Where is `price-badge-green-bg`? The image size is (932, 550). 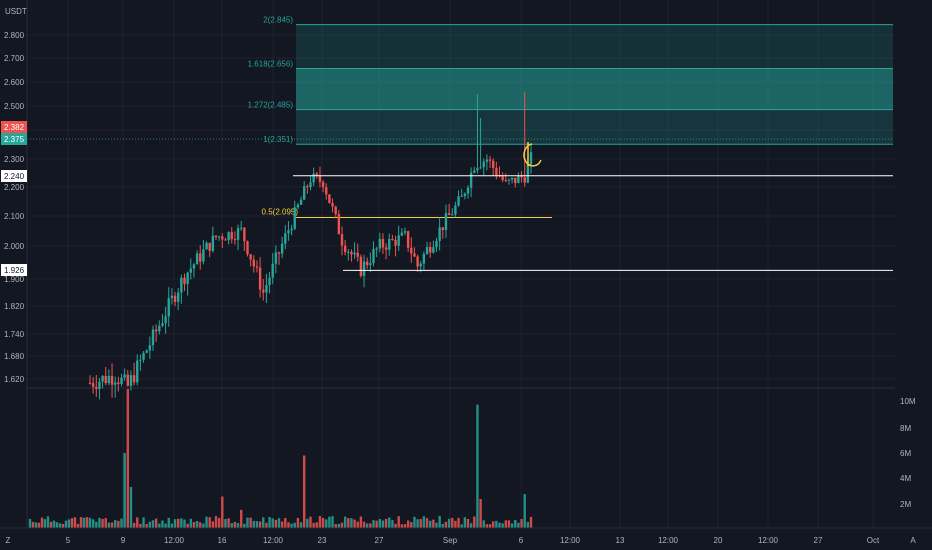 price-badge-green-bg is located at coordinates (14, 139).